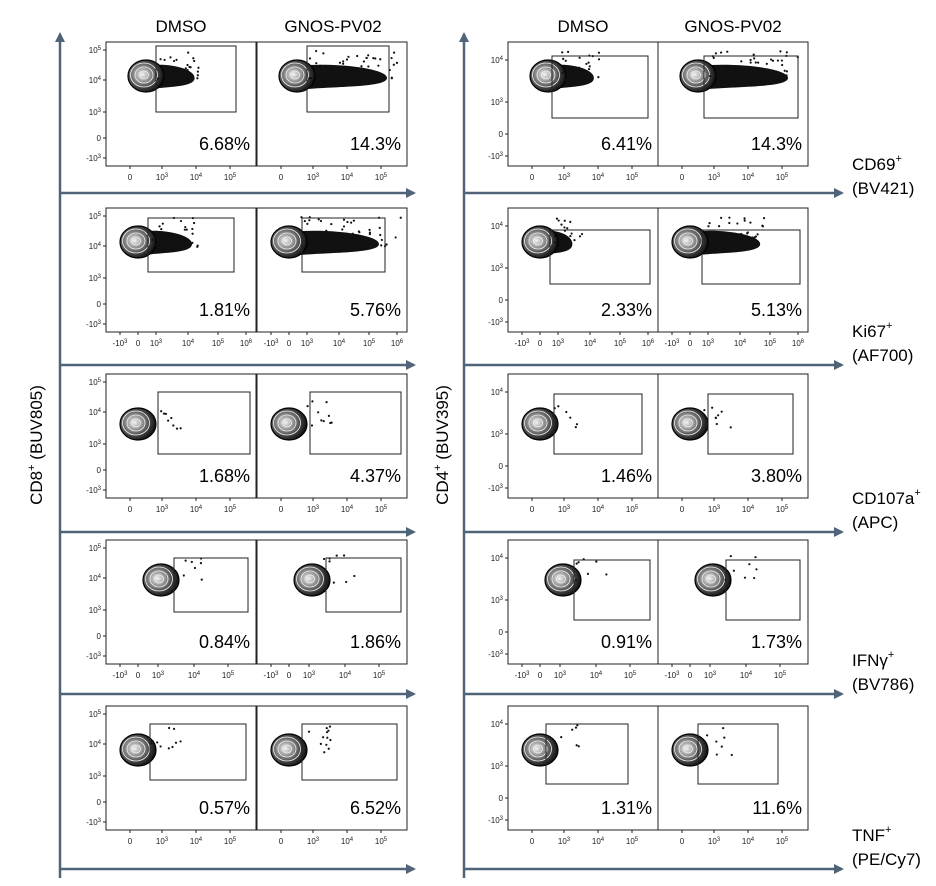 The width and height of the screenshot is (936, 886). I want to click on marker-channel-2: (AF700), so click(882, 355).